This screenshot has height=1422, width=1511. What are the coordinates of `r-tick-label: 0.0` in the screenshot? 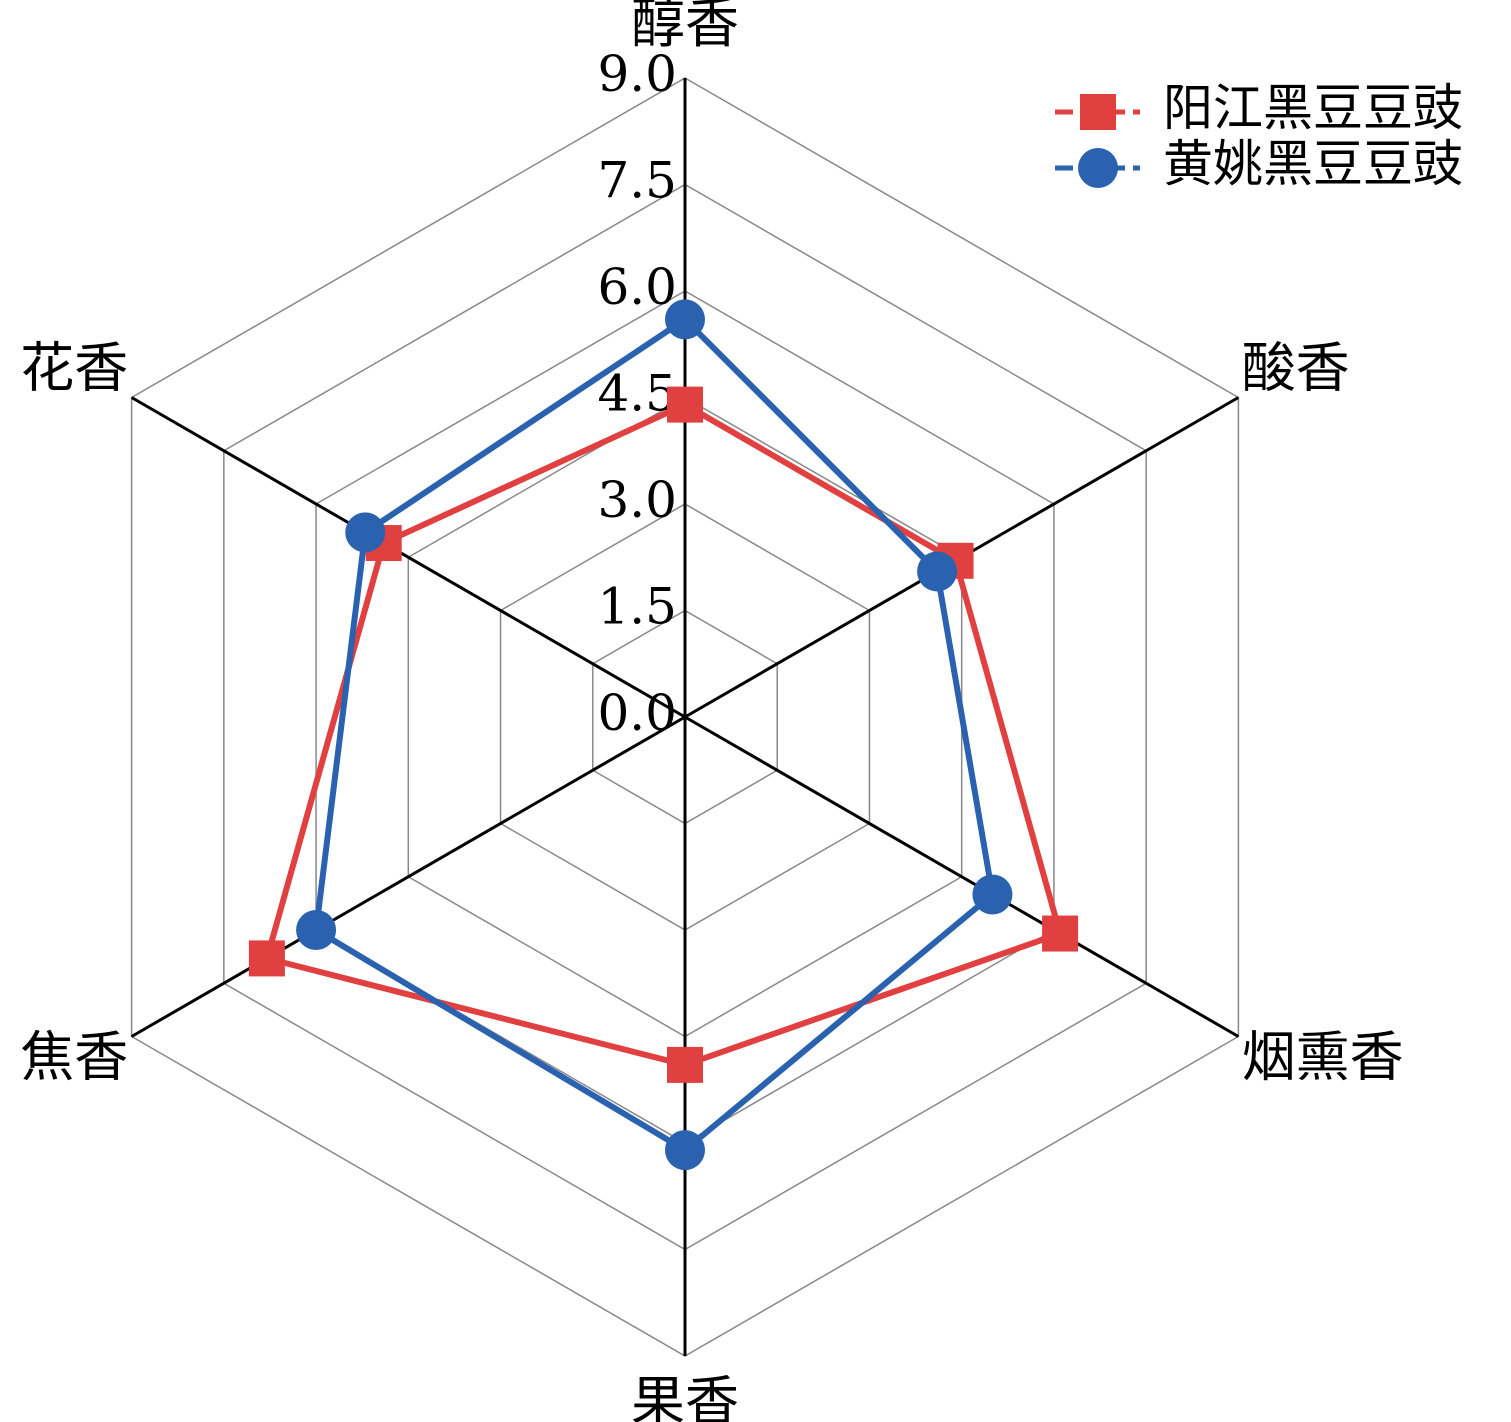 It's located at (637, 713).